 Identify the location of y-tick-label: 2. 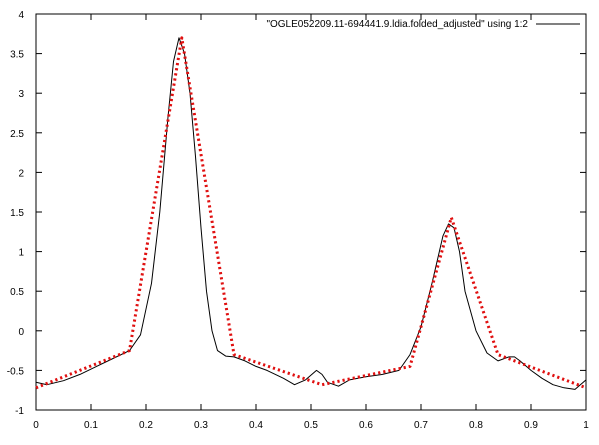
(21, 173).